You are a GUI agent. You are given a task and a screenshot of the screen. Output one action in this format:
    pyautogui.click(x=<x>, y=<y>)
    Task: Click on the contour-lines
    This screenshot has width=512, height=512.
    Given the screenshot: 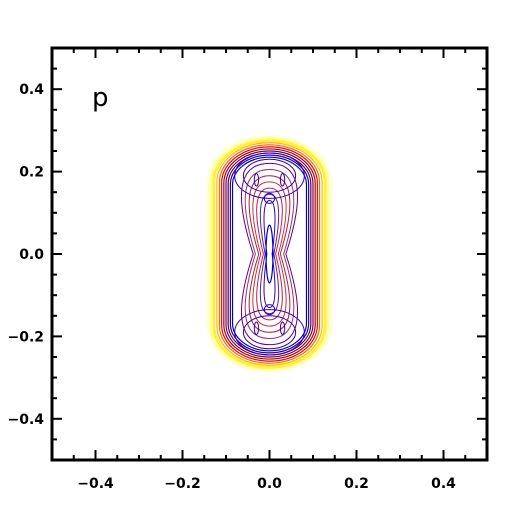 What is the action you would take?
    pyautogui.click(x=269, y=254)
    